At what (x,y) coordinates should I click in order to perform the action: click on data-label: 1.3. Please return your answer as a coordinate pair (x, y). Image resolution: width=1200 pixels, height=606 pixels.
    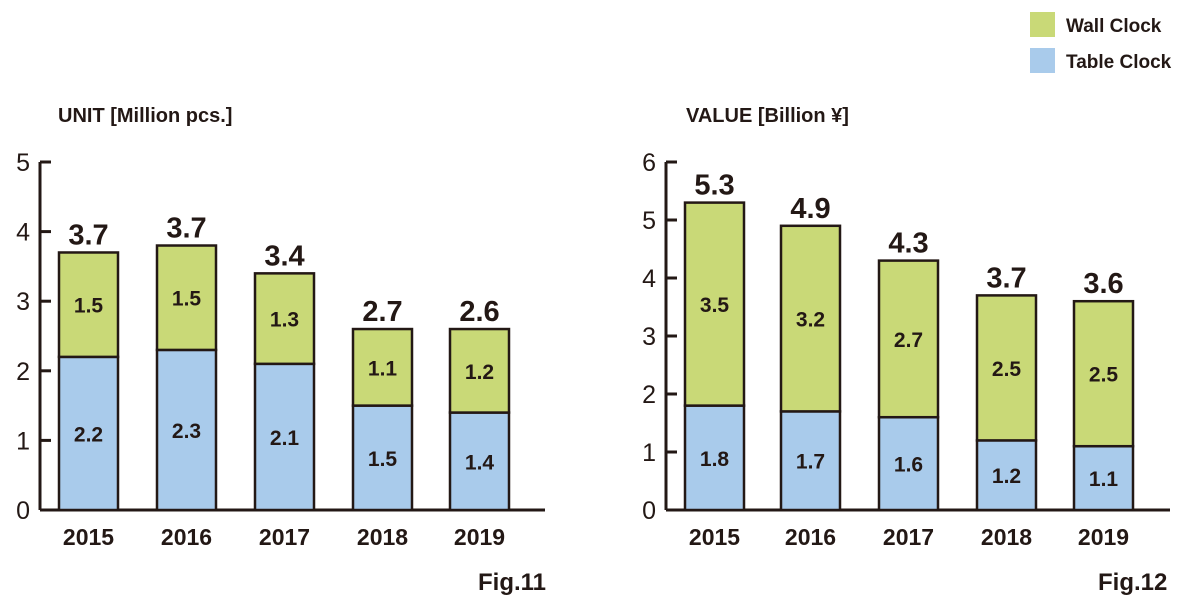
    Looking at the image, I should click on (284, 320).